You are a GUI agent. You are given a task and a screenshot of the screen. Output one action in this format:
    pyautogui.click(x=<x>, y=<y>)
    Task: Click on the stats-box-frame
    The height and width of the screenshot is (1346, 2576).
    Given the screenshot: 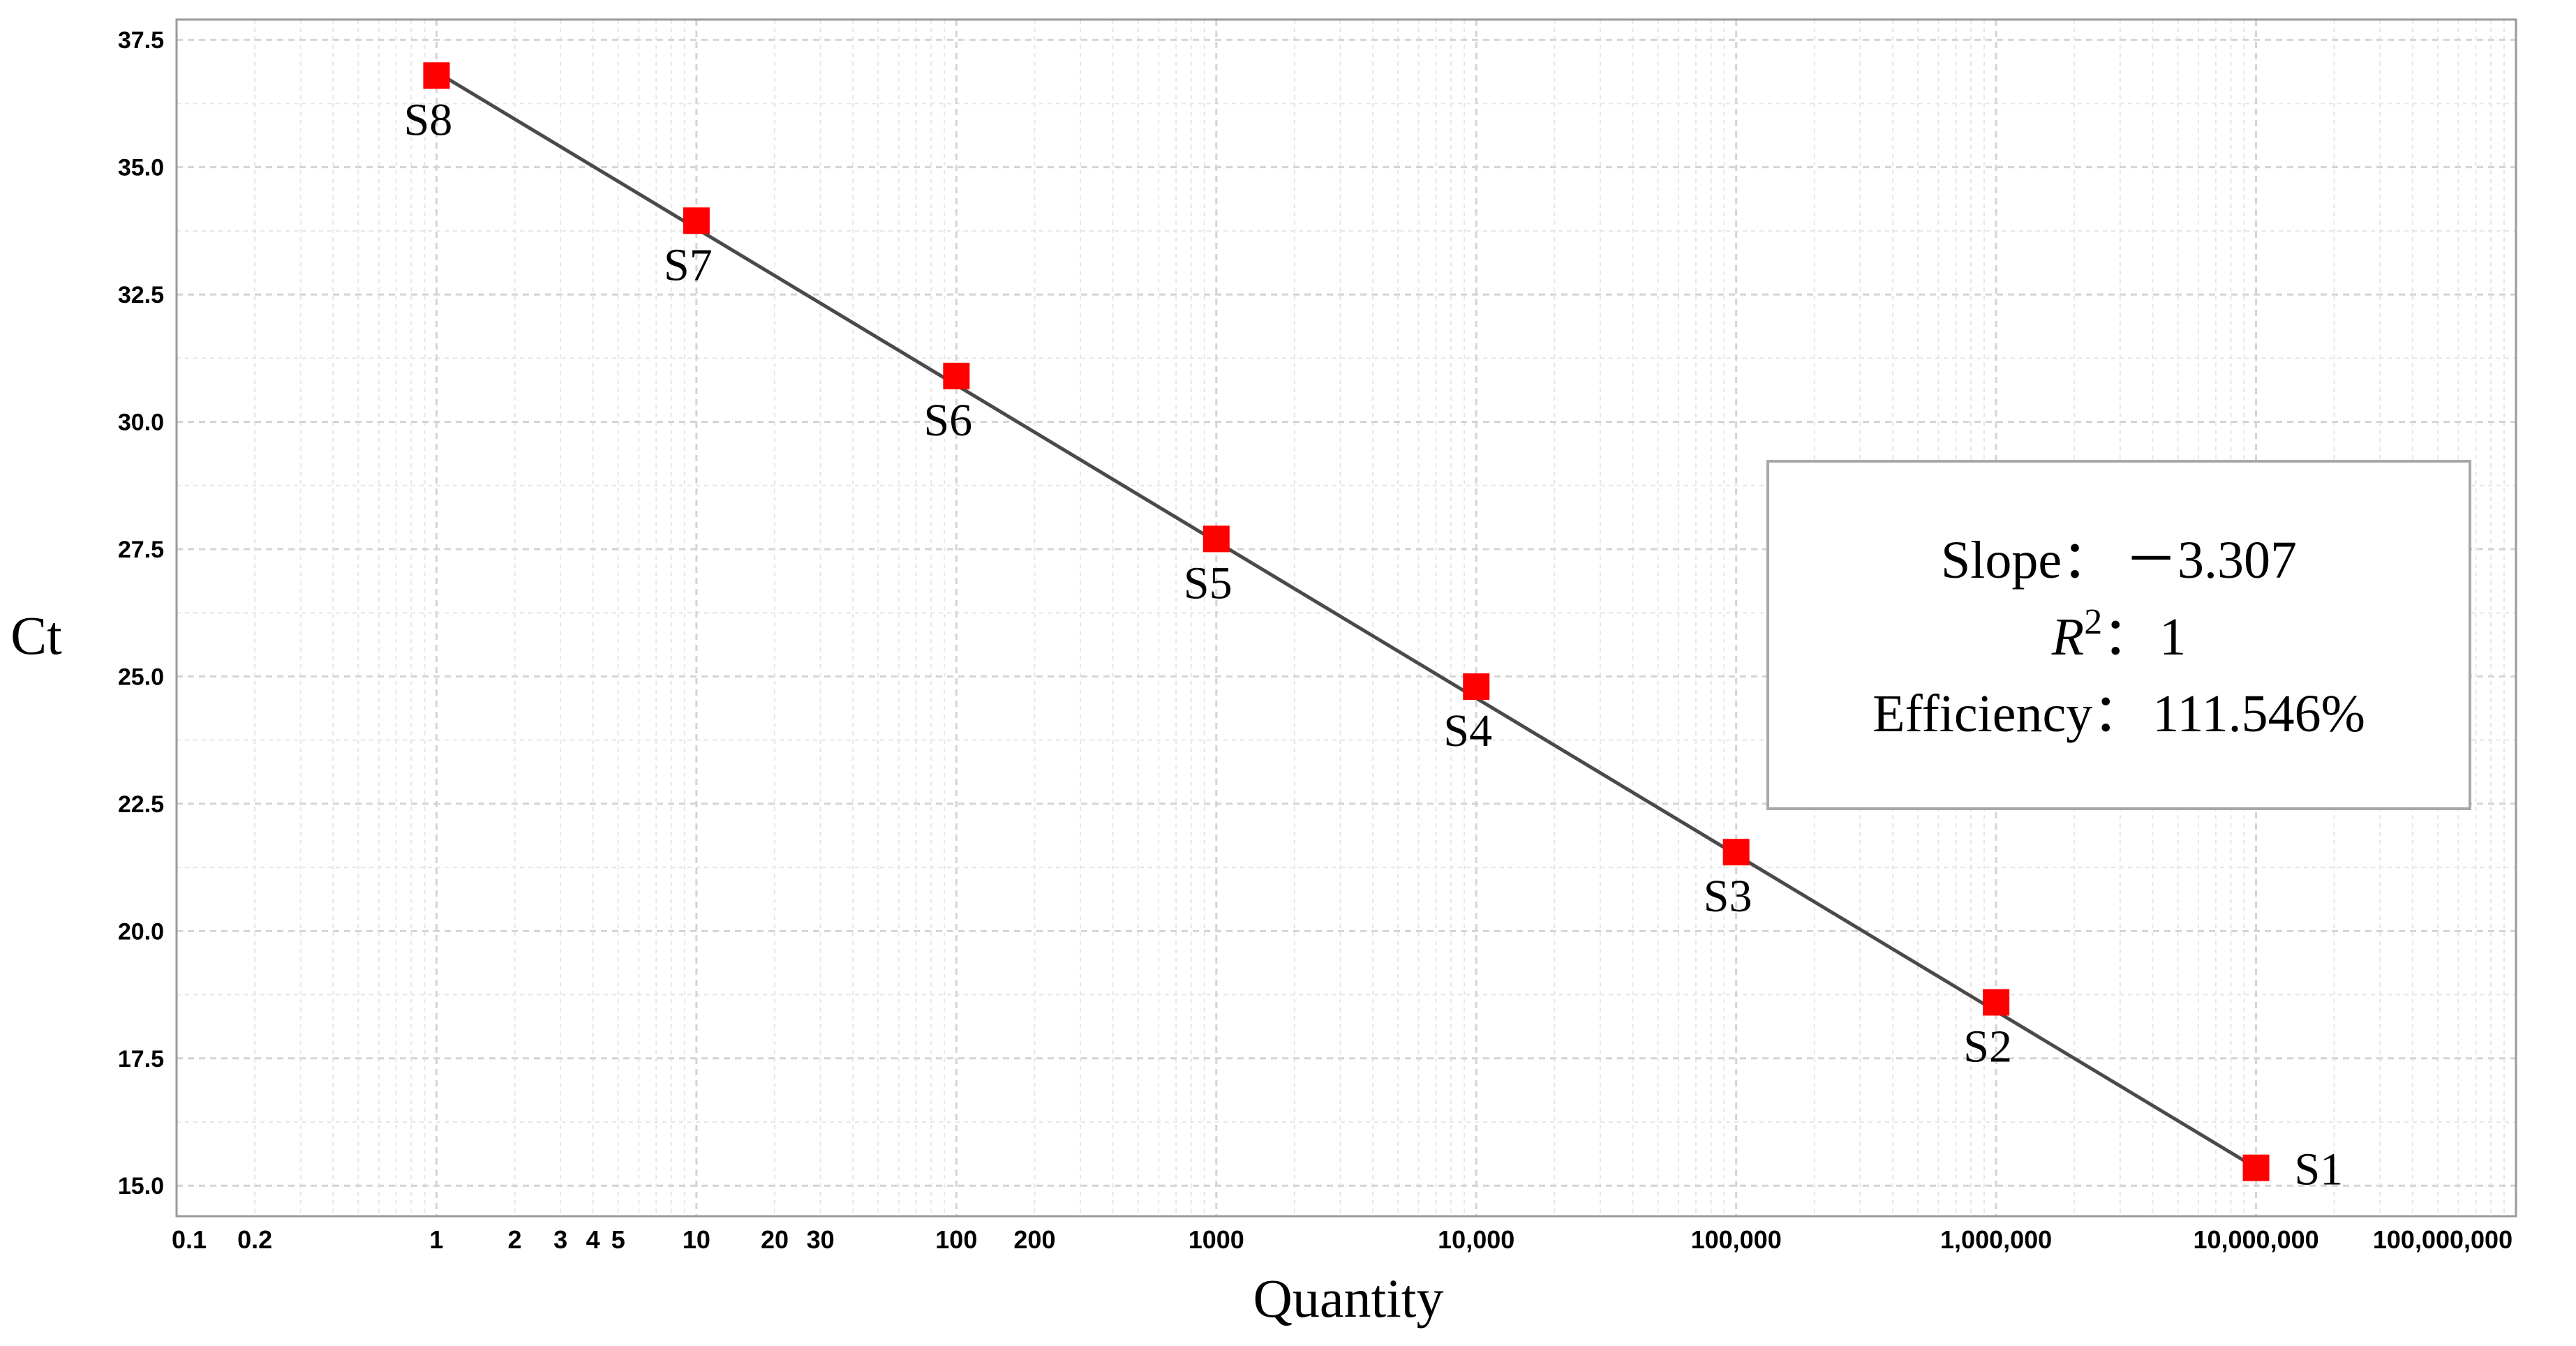 What is the action you would take?
    pyautogui.click(x=2118, y=635)
    